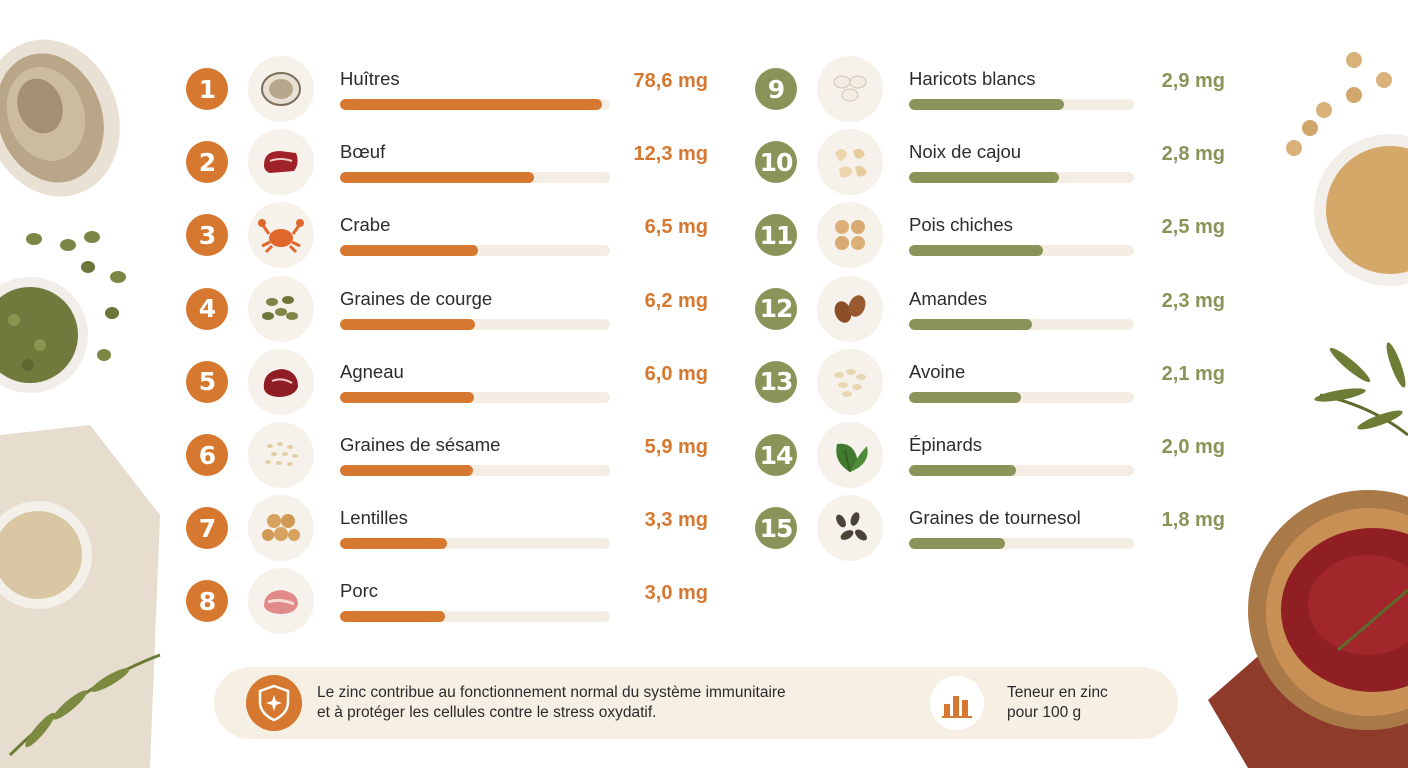 The height and width of the screenshot is (768, 1408). Describe the element at coordinates (207, 89) in the screenshot. I see `rank-badge: 1` at that location.